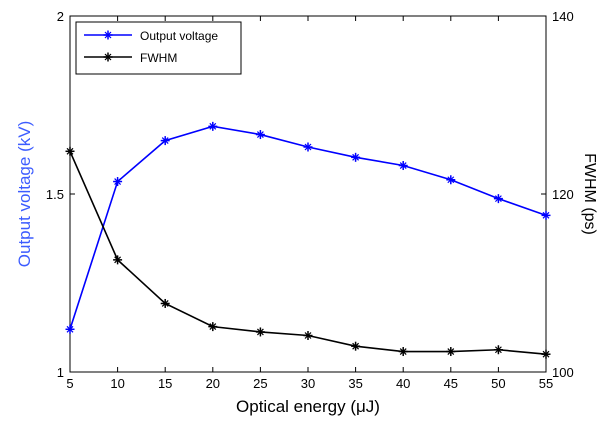 Image resolution: width=599 pixels, height=421 pixels. Describe the element at coordinates (60, 16) in the screenshot. I see `left-y-tick-label: 2` at that location.